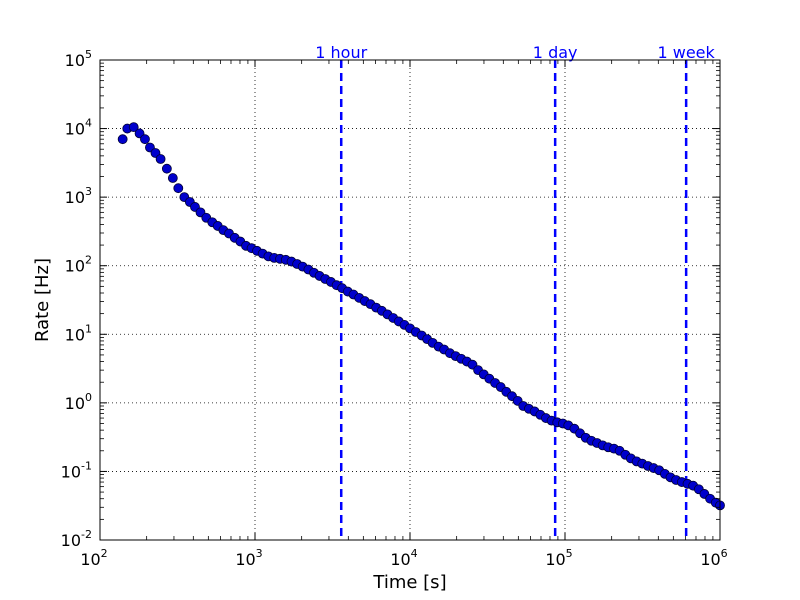  Describe the element at coordinates (713, 558) in the screenshot. I see `x-tick-label: 10⁶` at that location.